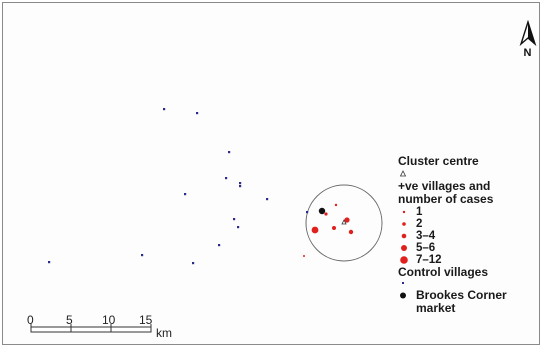 The image size is (546, 351). What do you see at coordinates (443, 272) in the screenshot?
I see `legend-control-villages-label: Control villages` at bounding box center [443, 272].